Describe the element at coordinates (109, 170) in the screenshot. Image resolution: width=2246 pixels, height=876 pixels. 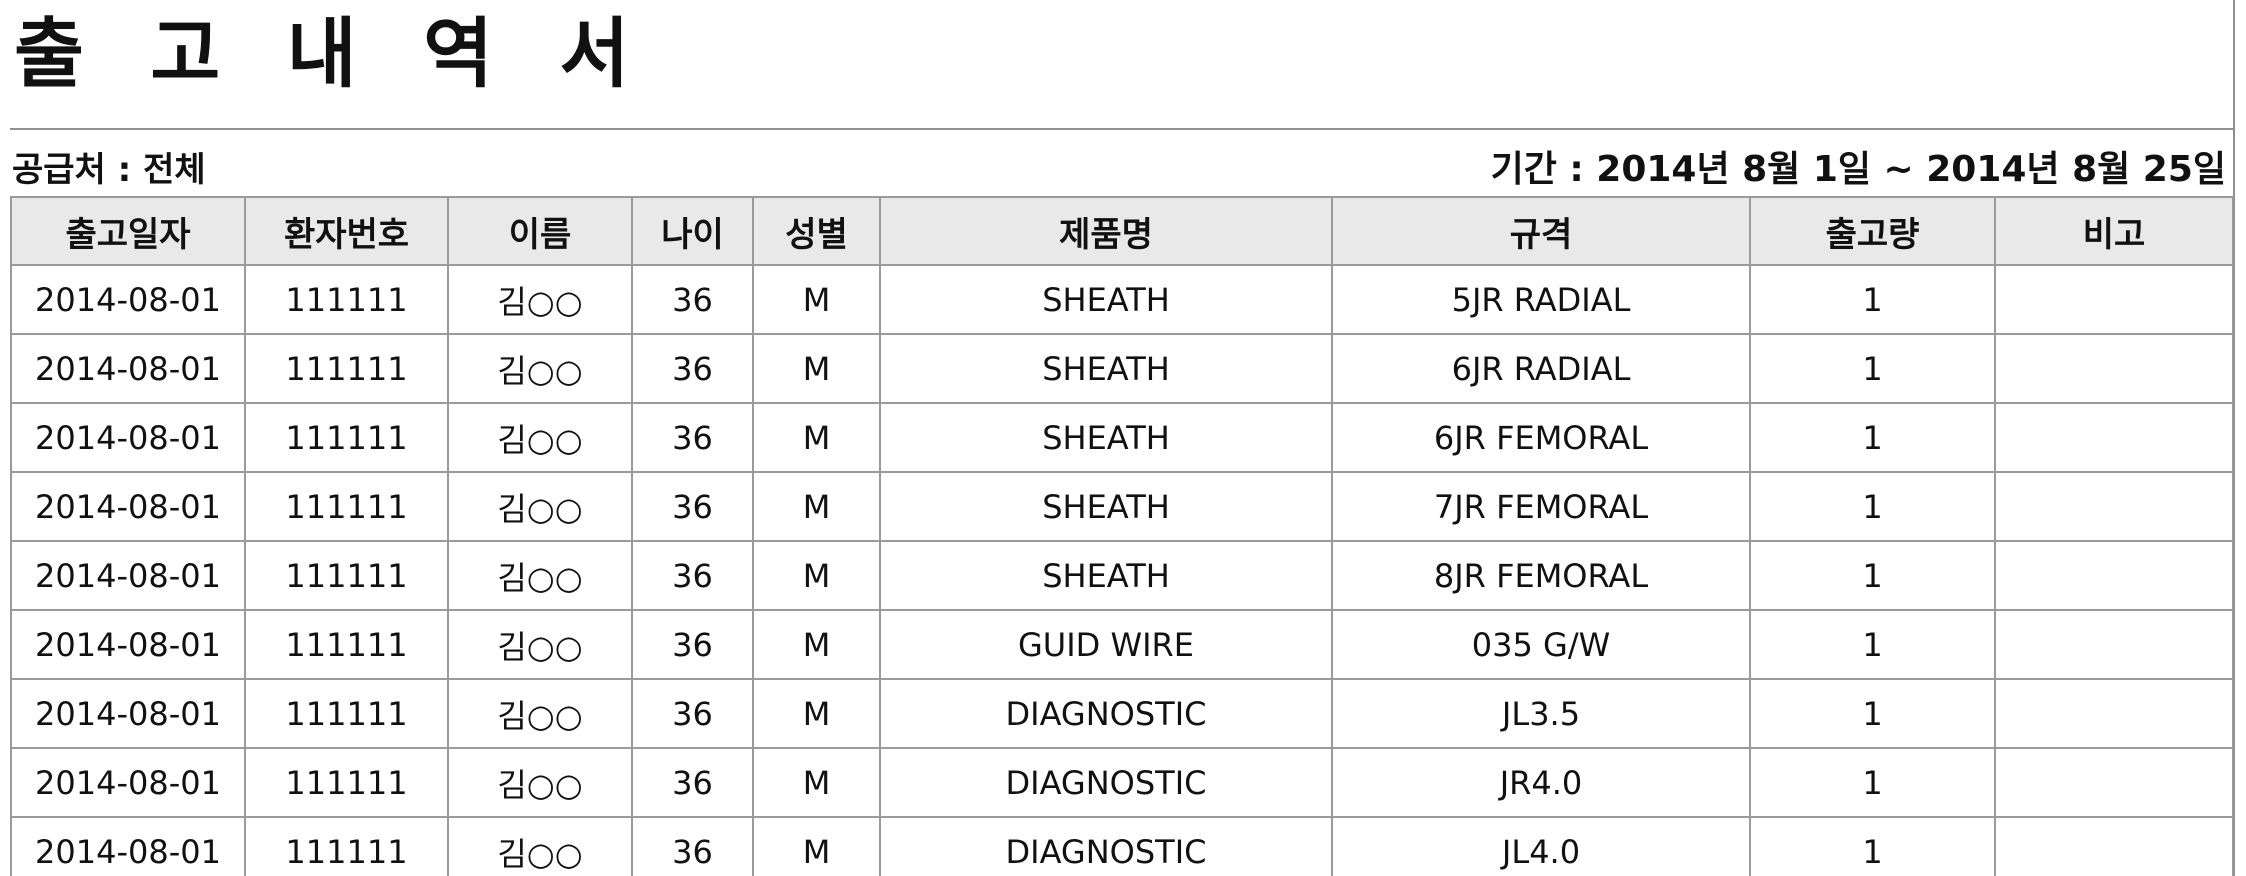
I see `supplier-label: 공급처 : 전체` at that location.